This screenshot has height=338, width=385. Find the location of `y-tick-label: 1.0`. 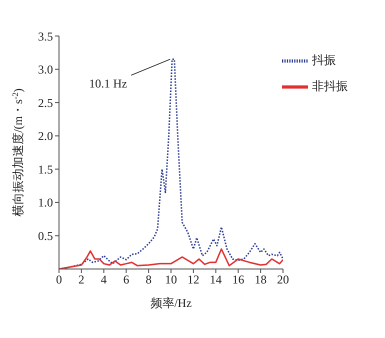

y-tick-label: 1.0 is located at coordinates (45, 203).